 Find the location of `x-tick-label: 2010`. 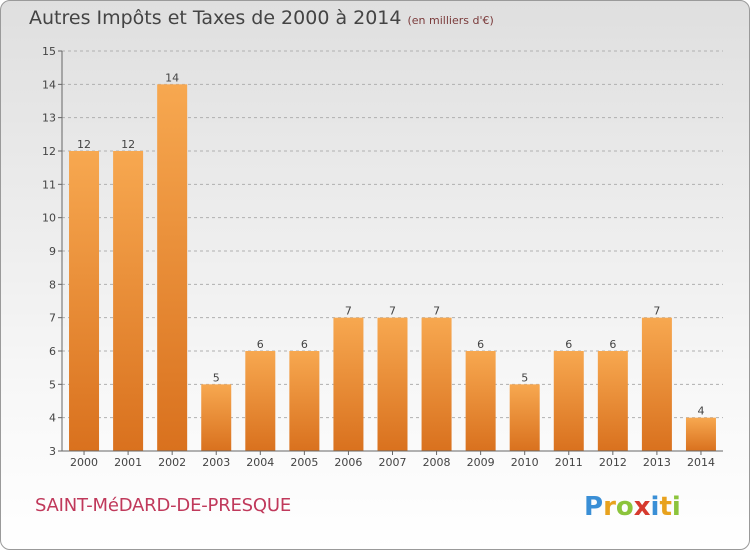

x-tick-label: 2010 is located at coordinates (525, 462).